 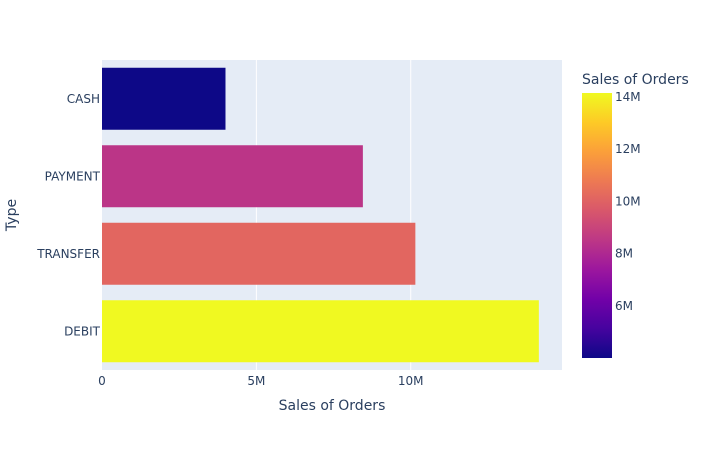 I want to click on y-tick-labels: CASH PAYMENT TRANSFER DEBIT, so click(x=68, y=215).